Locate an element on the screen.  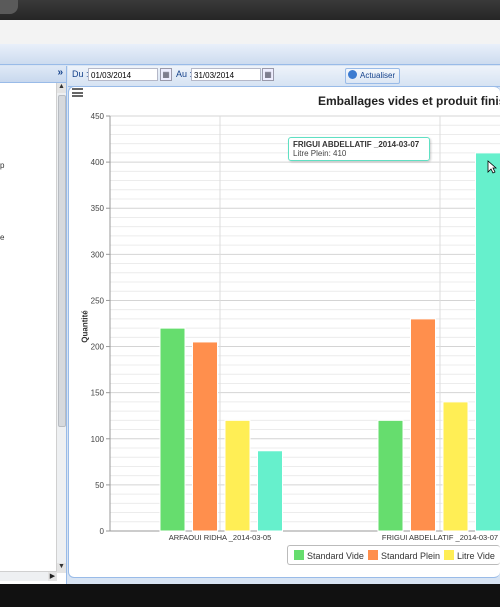
legend-item-litre-vide: Litre Vide is located at coordinates (469, 555).